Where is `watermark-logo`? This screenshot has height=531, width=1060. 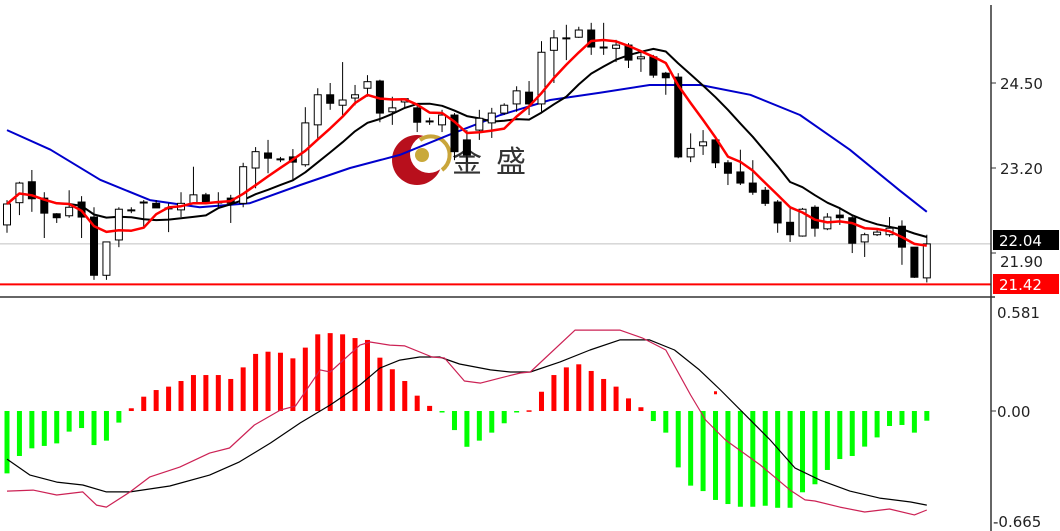 watermark-logo is located at coordinates (422, 159).